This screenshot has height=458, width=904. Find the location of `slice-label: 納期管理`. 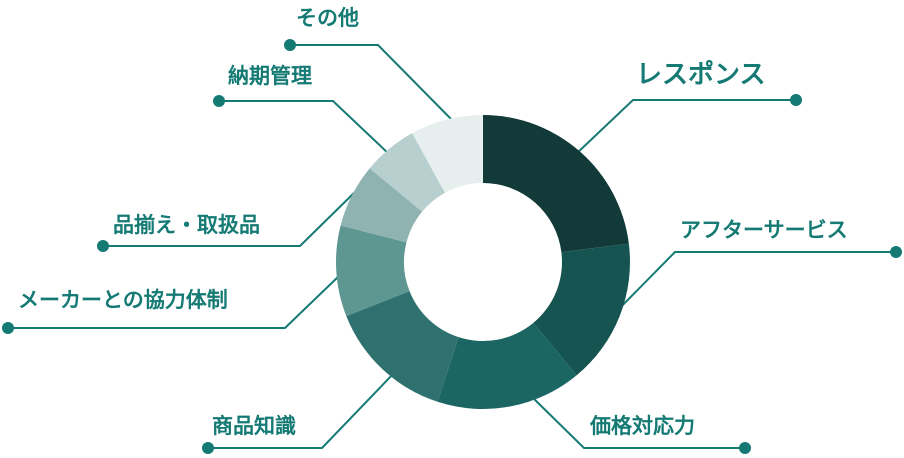

slice-label: 納期管理 is located at coordinates (270, 76).